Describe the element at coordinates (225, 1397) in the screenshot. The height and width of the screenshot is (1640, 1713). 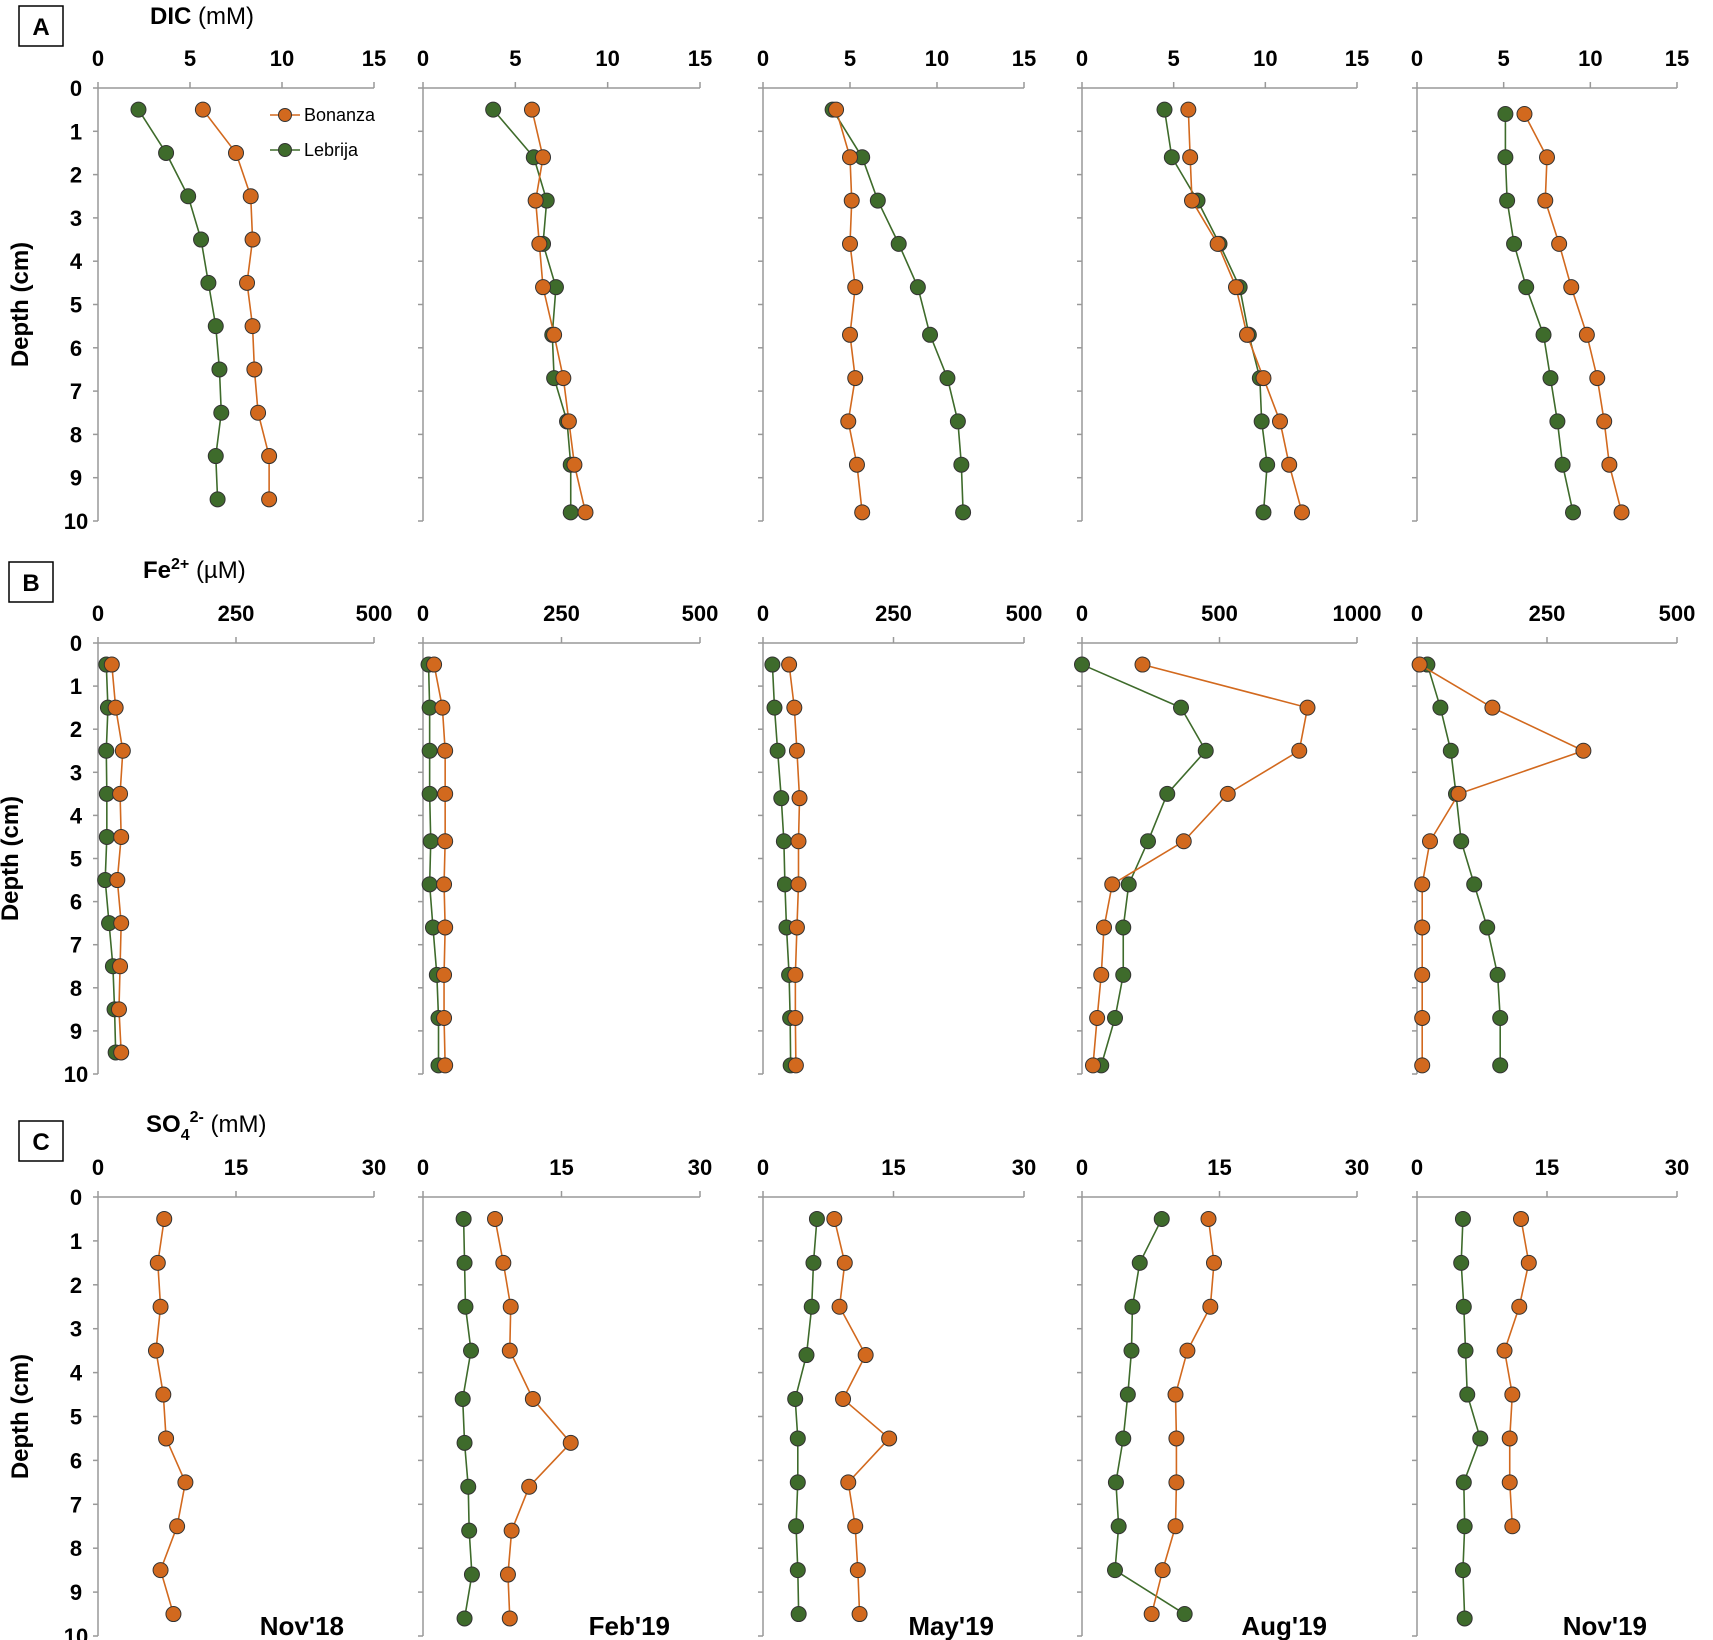
I see `panel-c-1: 0 15 30 0 1 2 3 4 5 6 7 8 9 10 Nov'18` at that location.